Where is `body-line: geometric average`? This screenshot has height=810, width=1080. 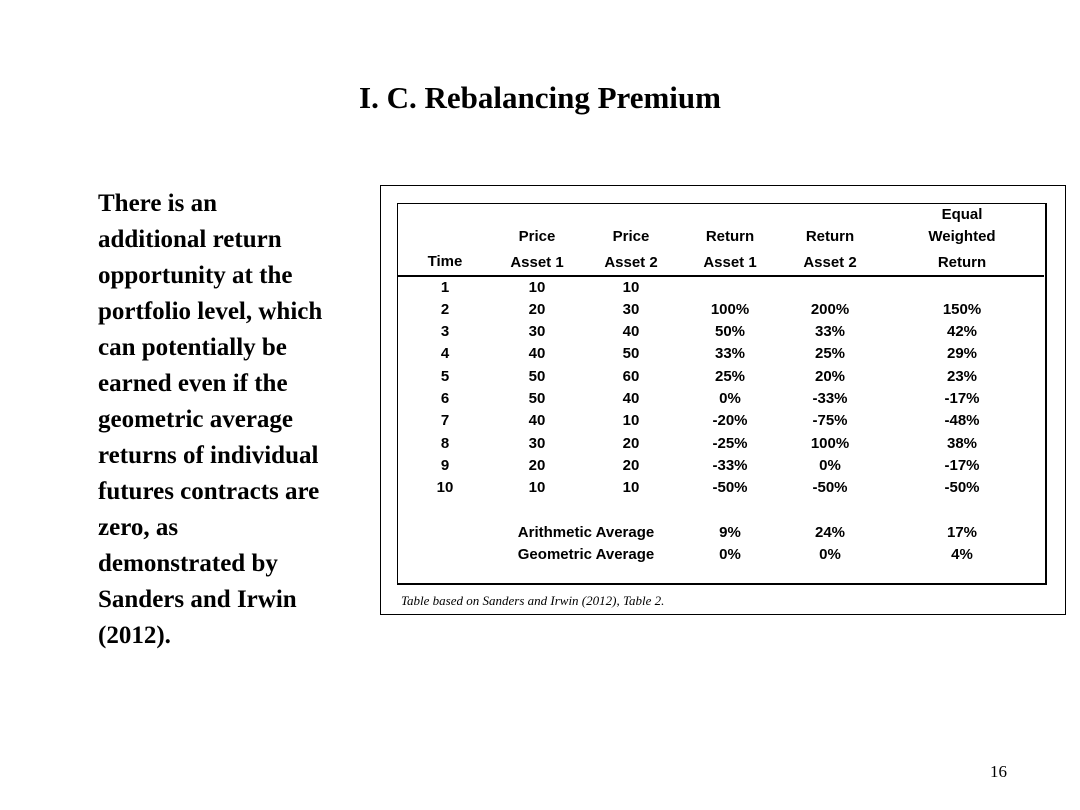
body-line: geometric average is located at coordinates (196, 419).